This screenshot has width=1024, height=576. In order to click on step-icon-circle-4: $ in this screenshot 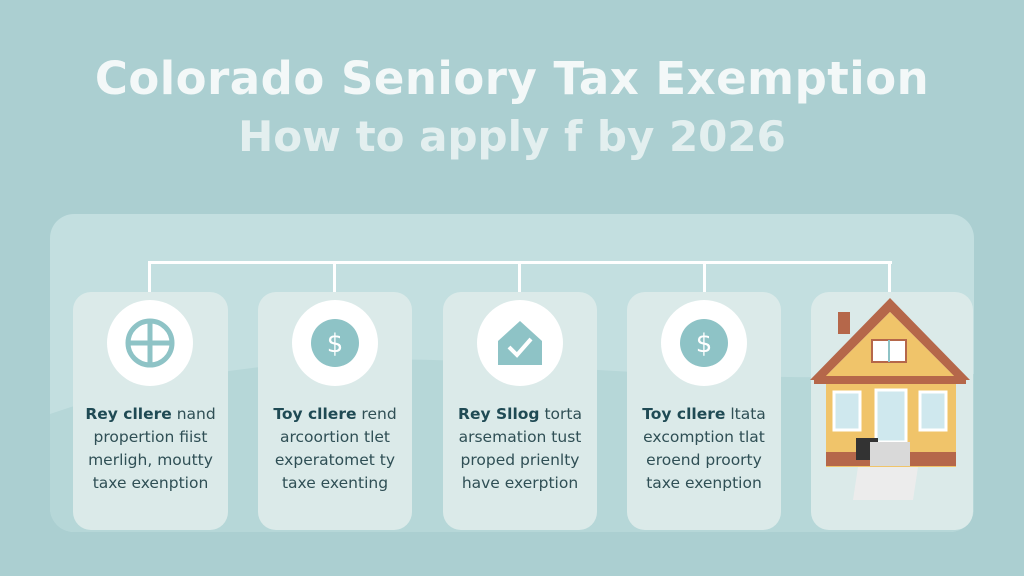, I will do `click(704, 343)`.